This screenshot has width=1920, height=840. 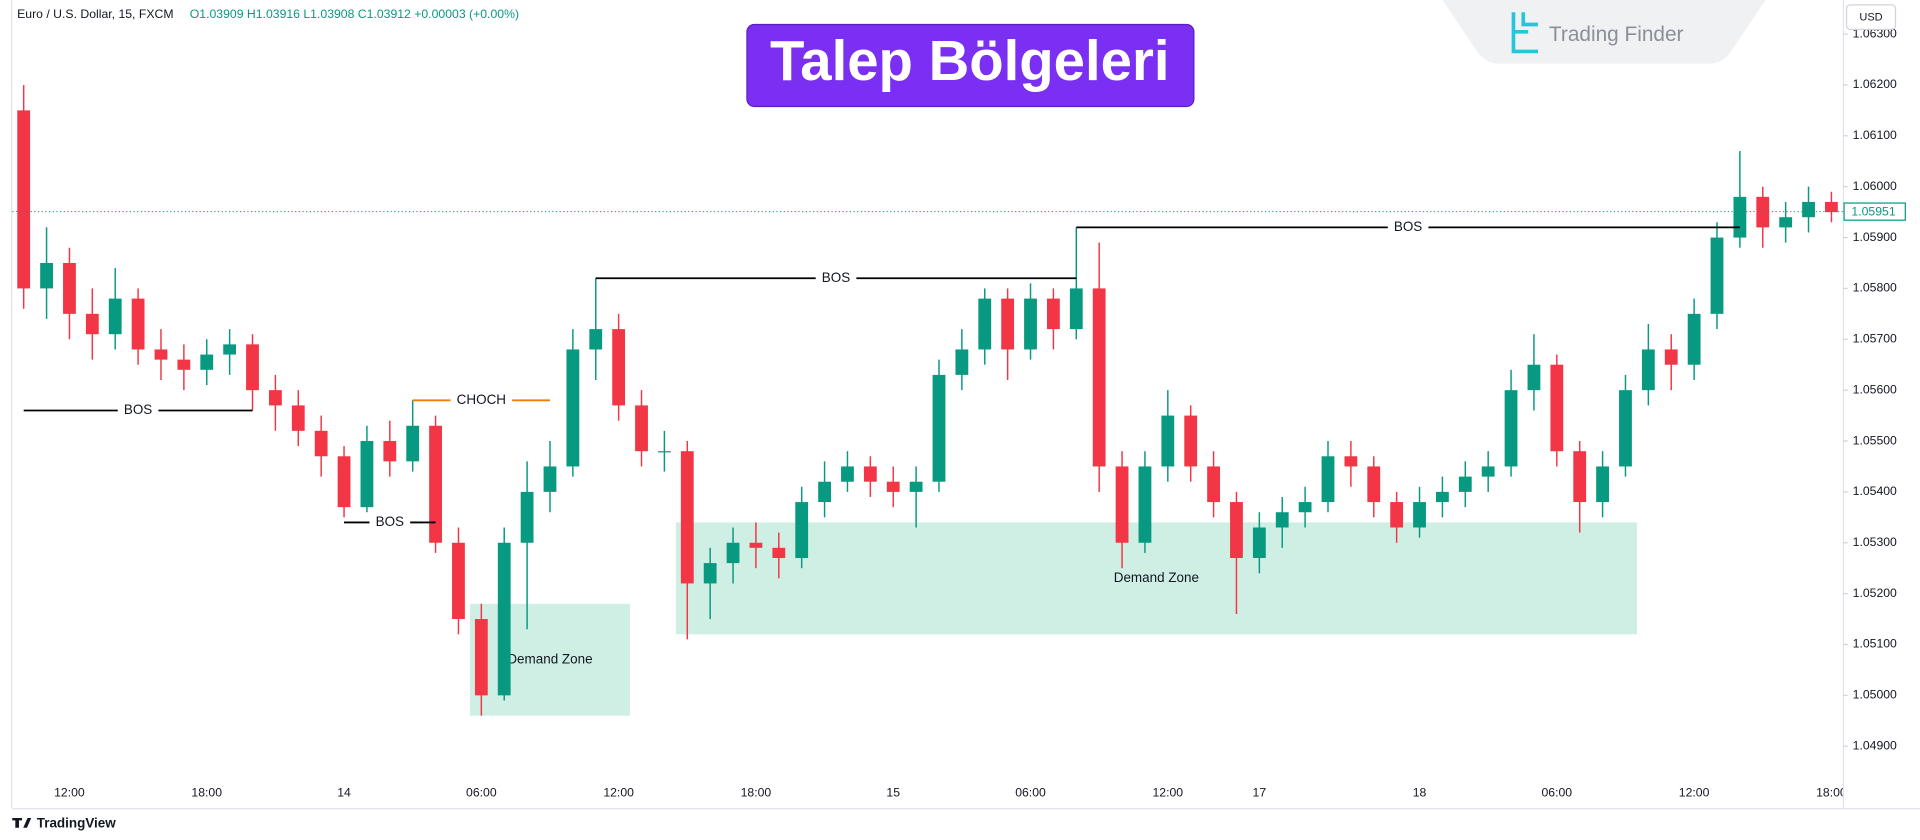 I want to click on currency-box, so click(x=1871, y=17).